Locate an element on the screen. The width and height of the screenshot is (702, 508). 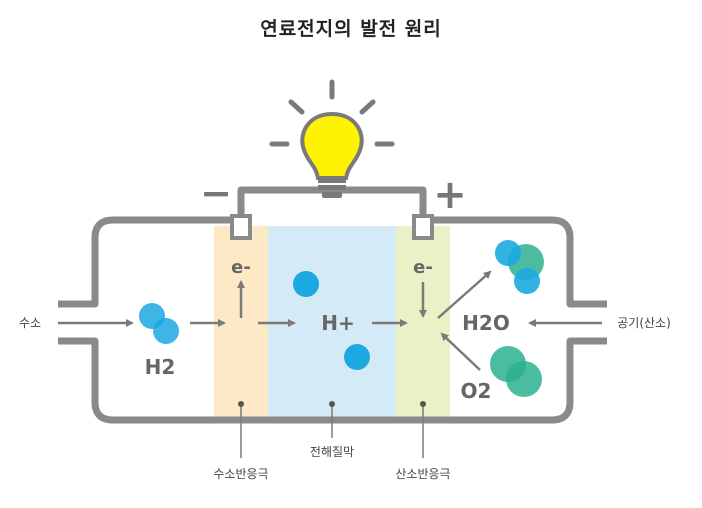
cathode-leader-dot is located at coordinates (423, 404).